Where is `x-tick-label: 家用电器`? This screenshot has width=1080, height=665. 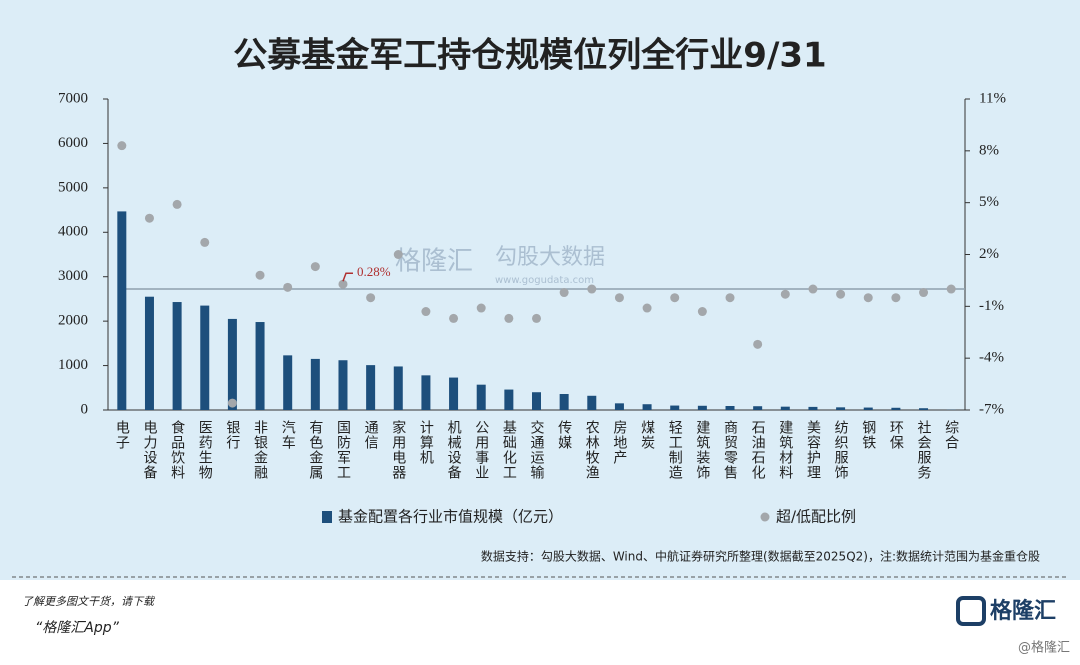
x-tick-label: 家用电器 is located at coordinates (398, 449).